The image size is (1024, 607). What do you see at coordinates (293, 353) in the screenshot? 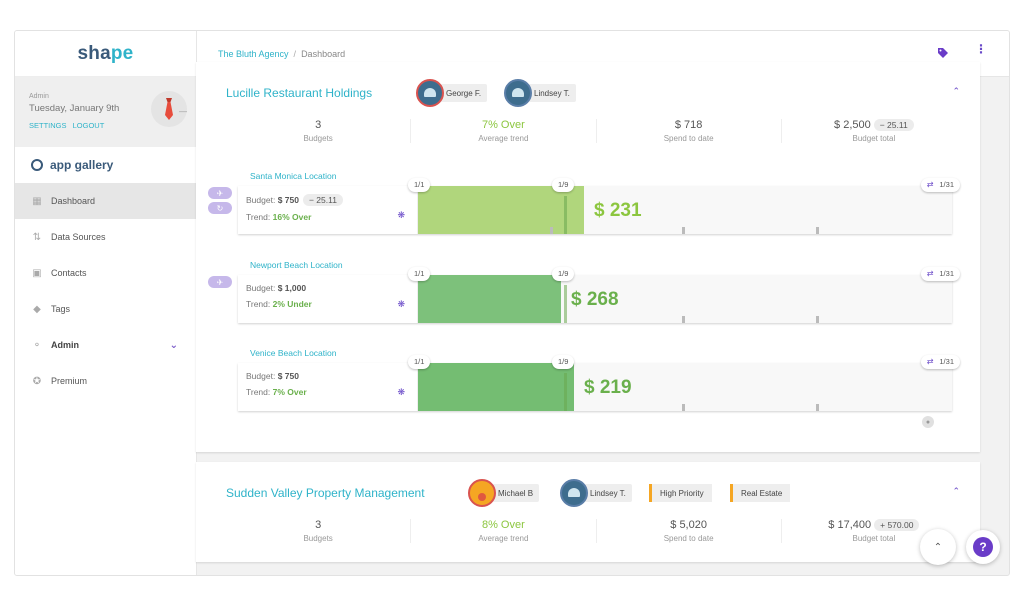
I see `location-title: Venice Beach Location` at bounding box center [293, 353].